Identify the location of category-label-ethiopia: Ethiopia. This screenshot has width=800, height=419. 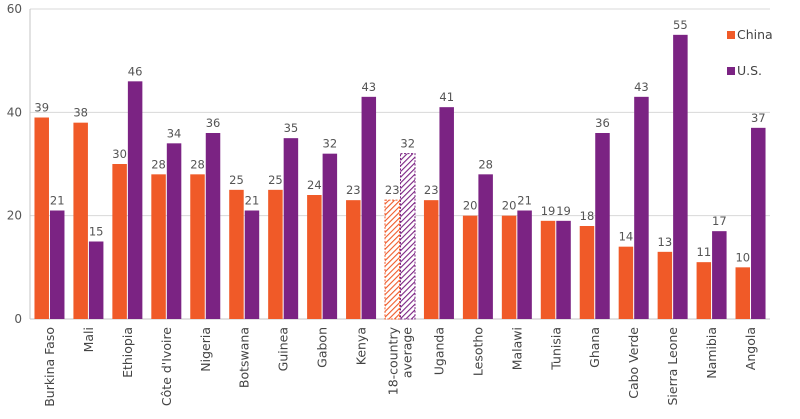
(127, 352).